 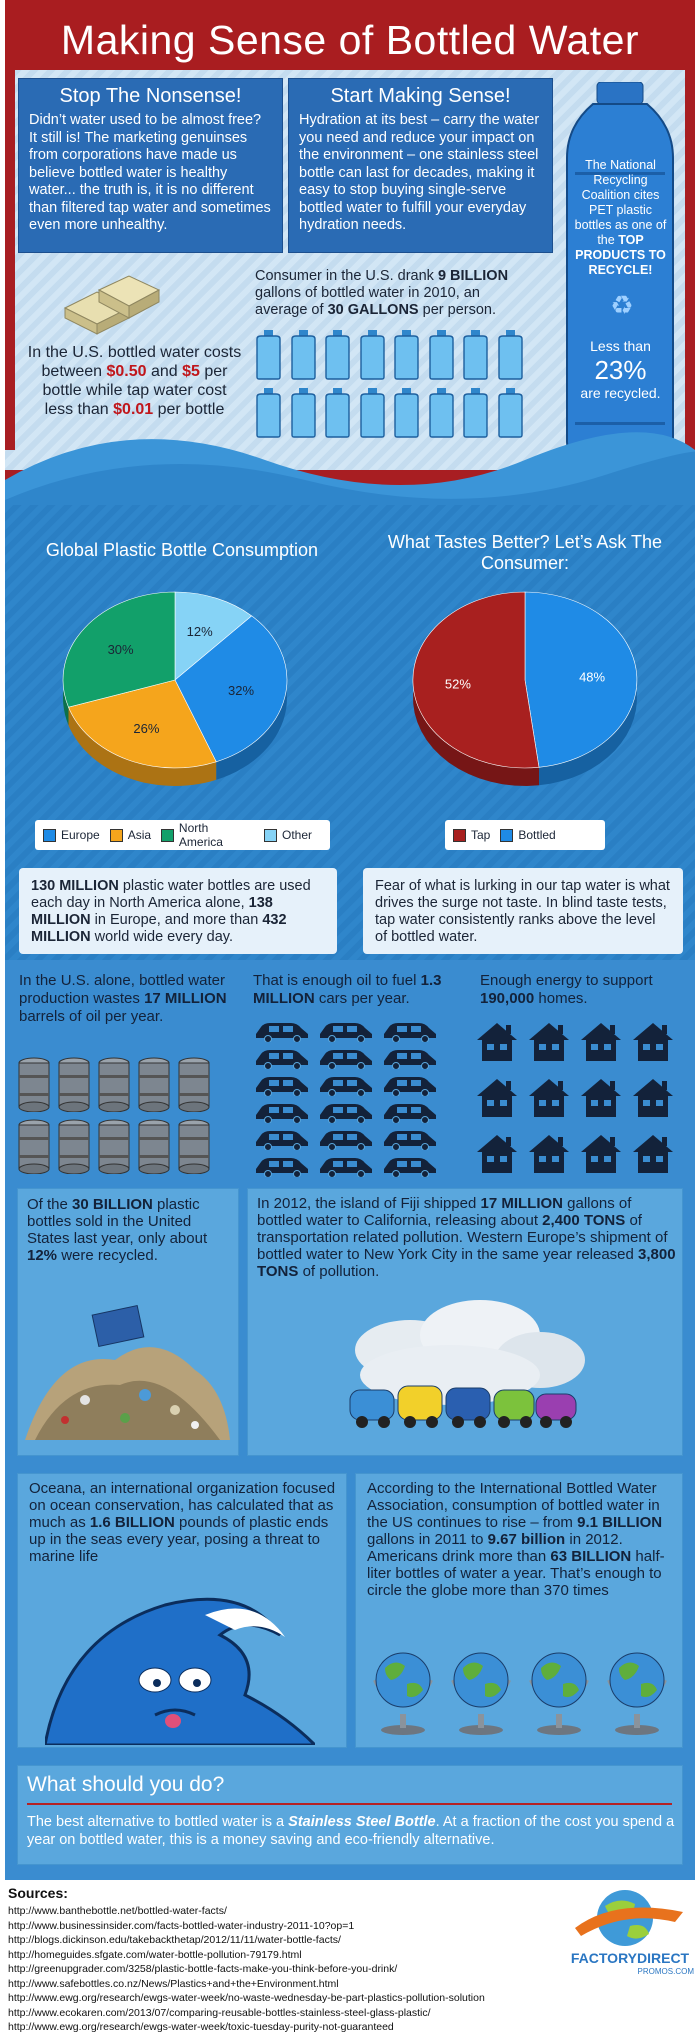 I want to click on bottles-eu: 138 MILLION, so click(x=152, y=911).